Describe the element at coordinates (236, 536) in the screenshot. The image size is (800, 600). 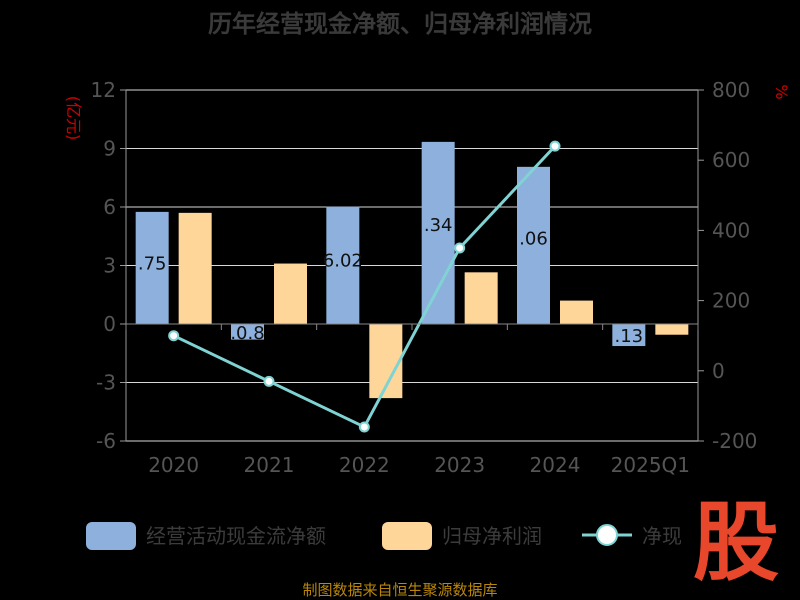
I see `legend-label-cashflow: 经营活动现金流净额` at that location.